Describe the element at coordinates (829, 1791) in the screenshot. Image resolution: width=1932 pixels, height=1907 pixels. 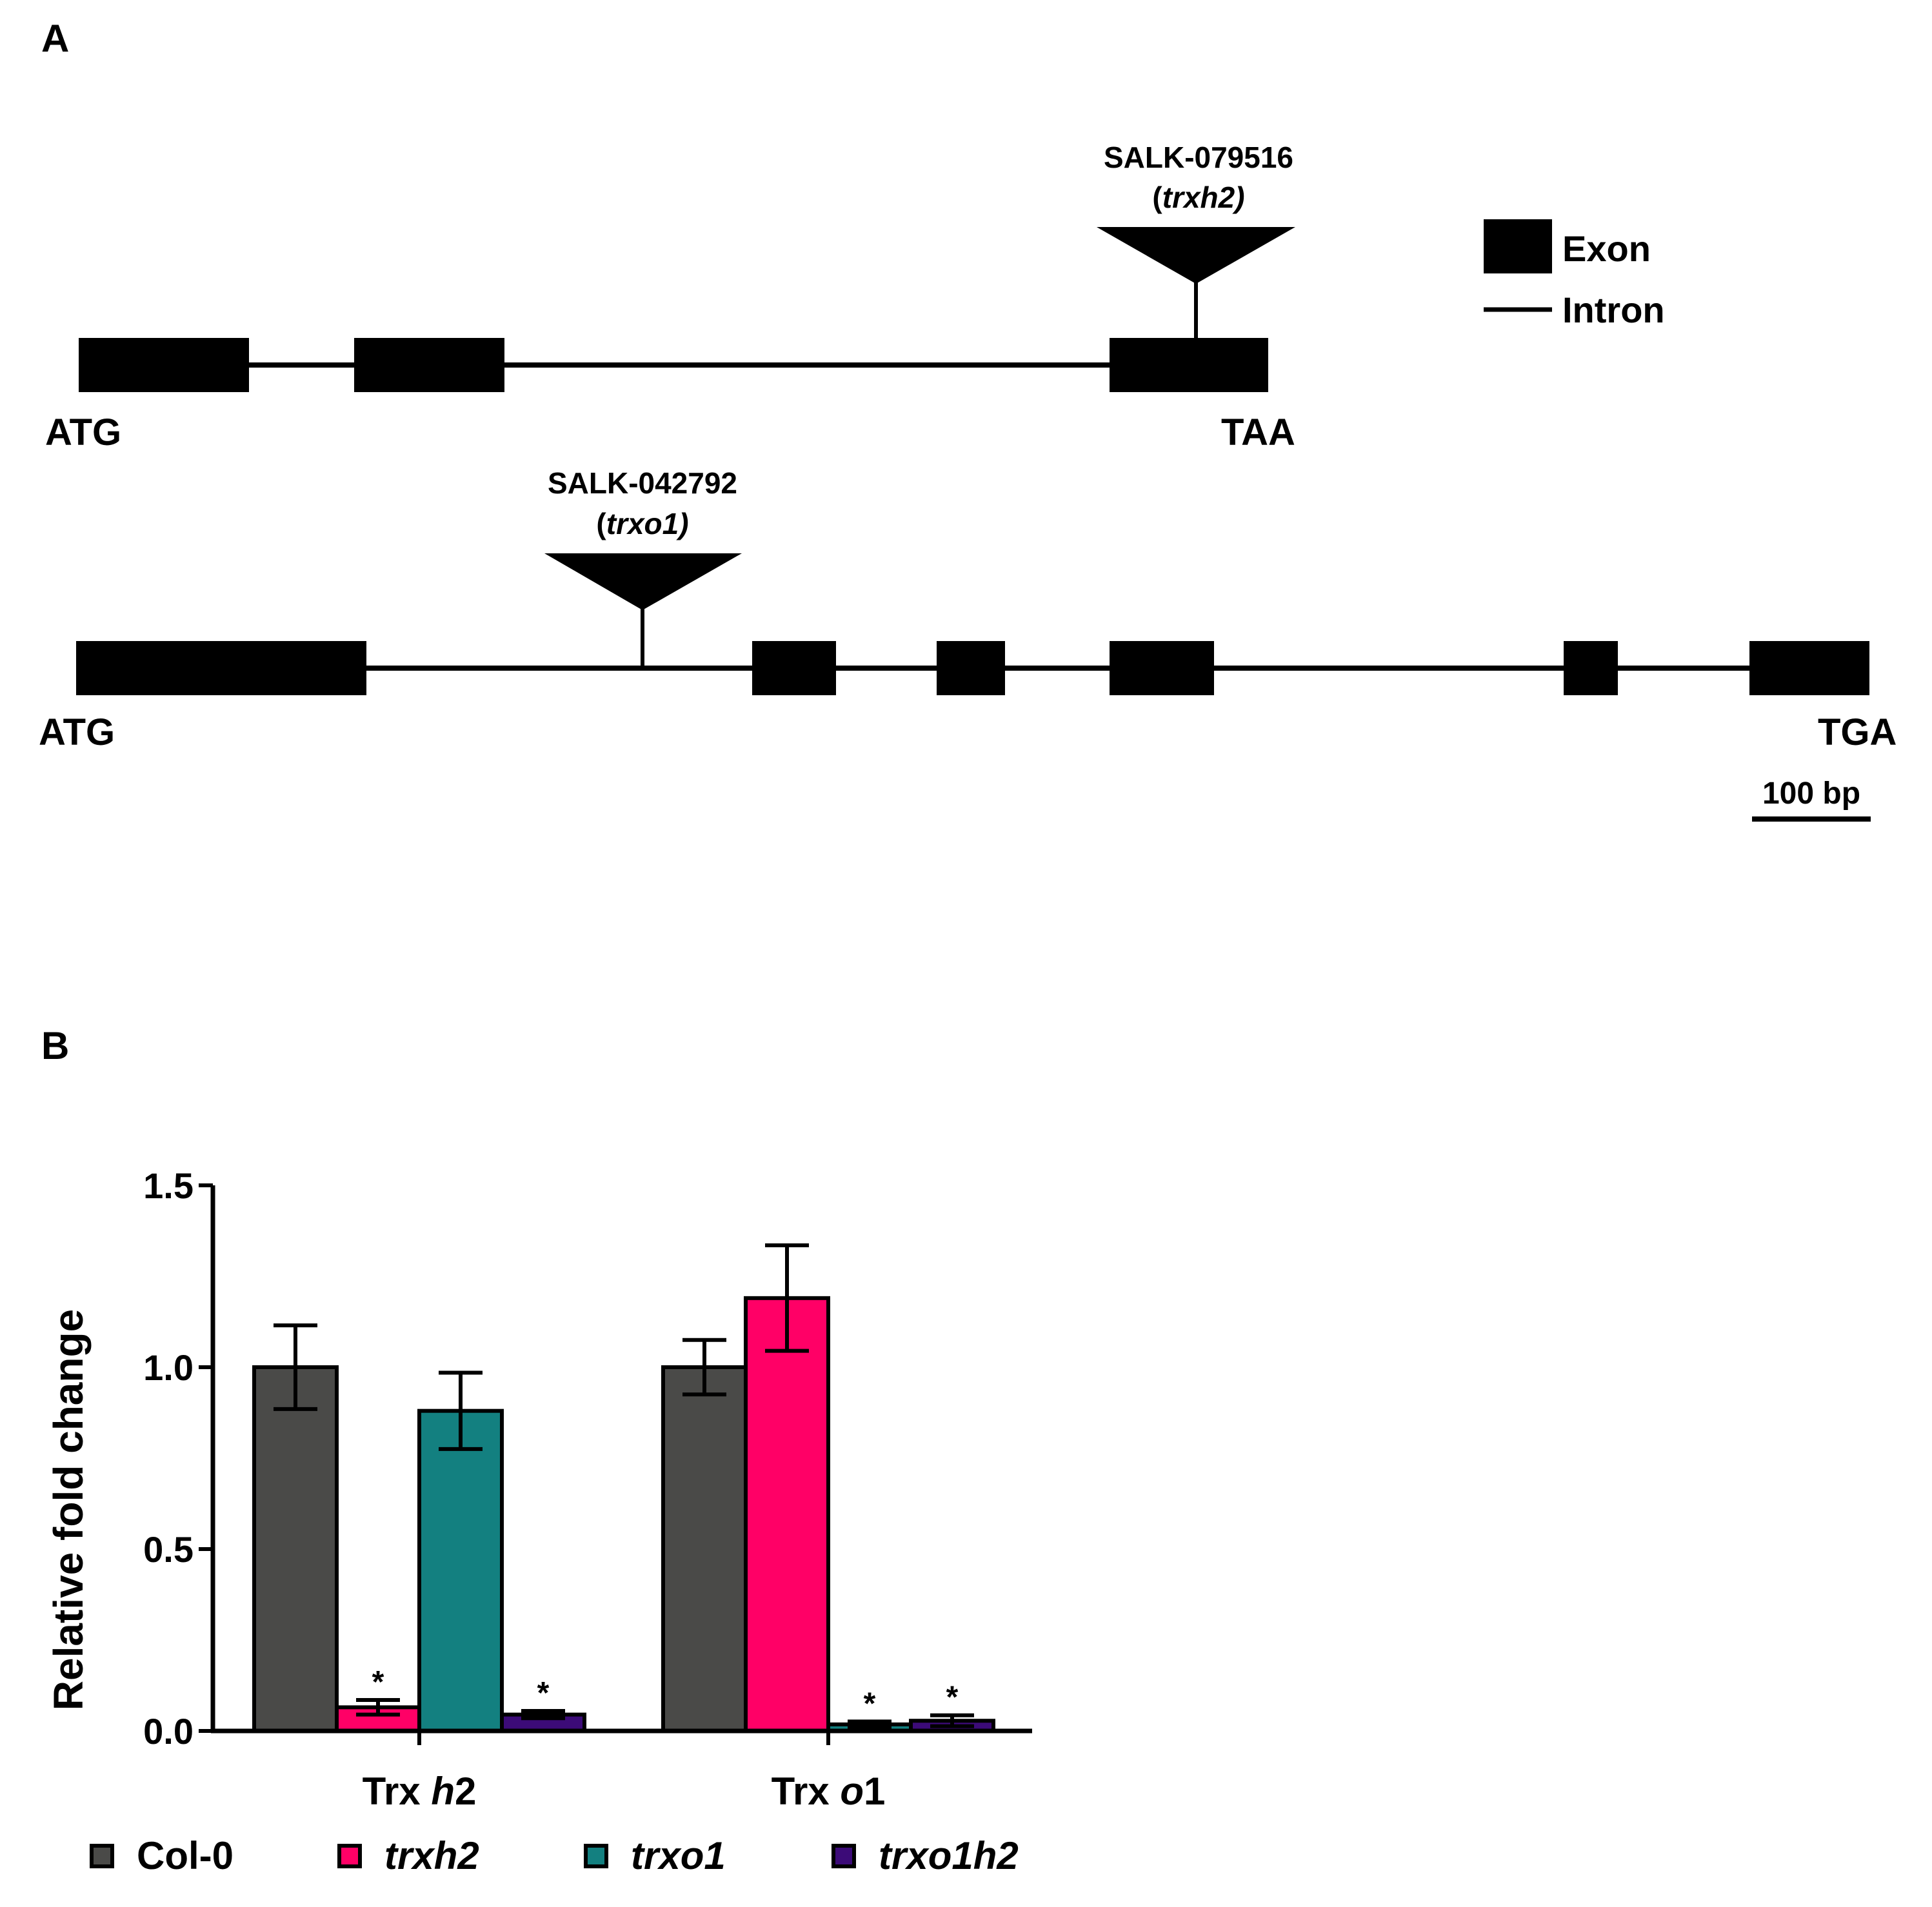
I see `x-tick-label: Trx o1` at that location.